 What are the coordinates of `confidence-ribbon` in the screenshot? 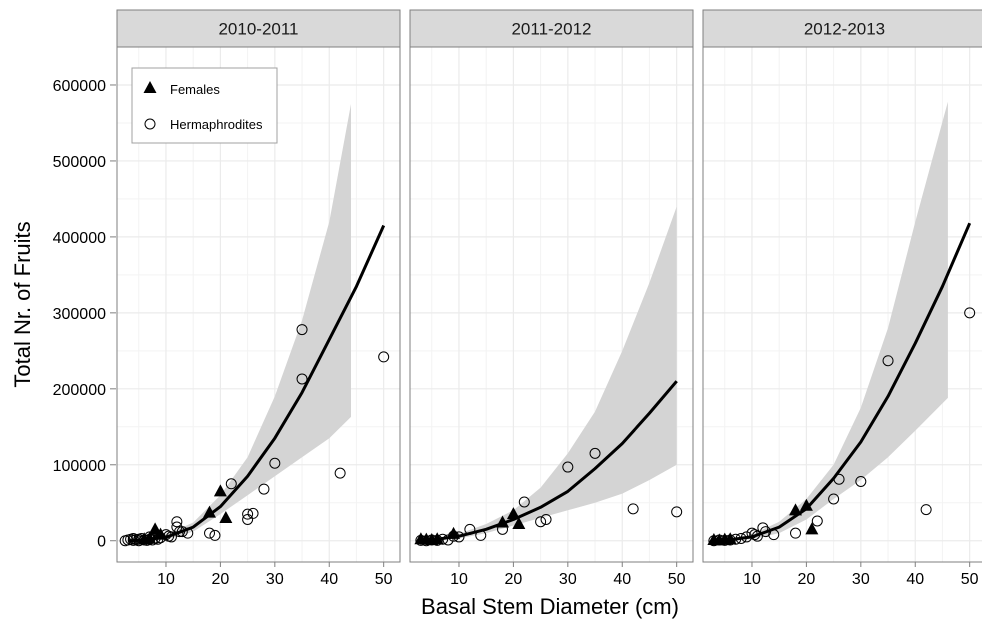 It's located at (548, 373).